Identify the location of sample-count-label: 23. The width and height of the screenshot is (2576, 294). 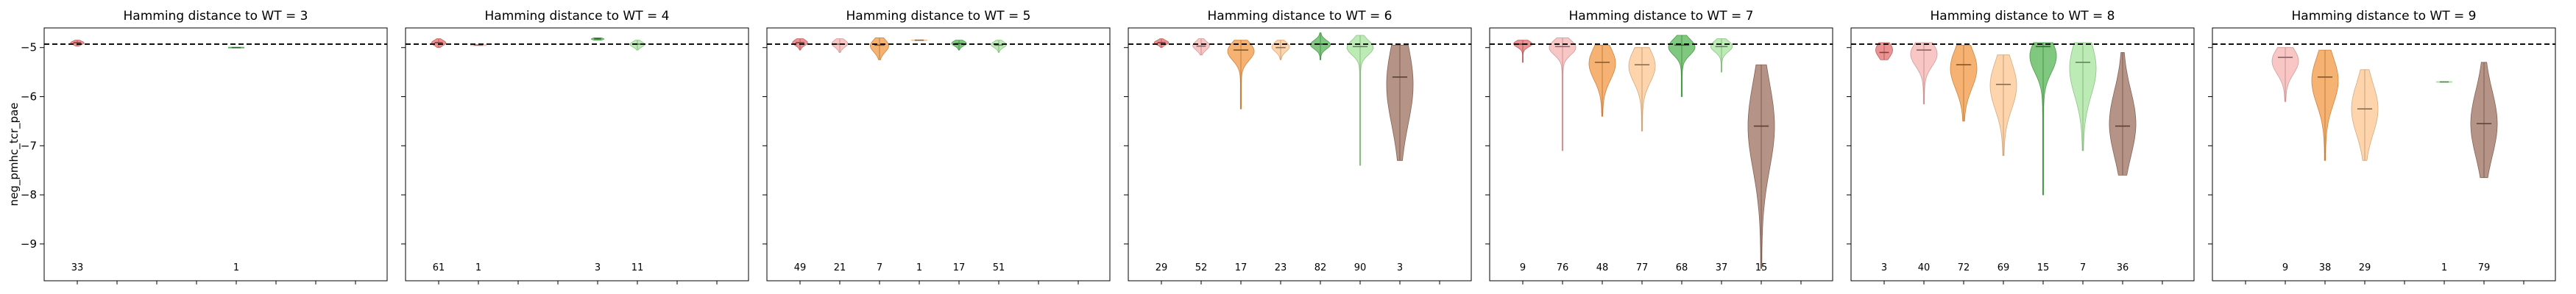
(1281, 267).